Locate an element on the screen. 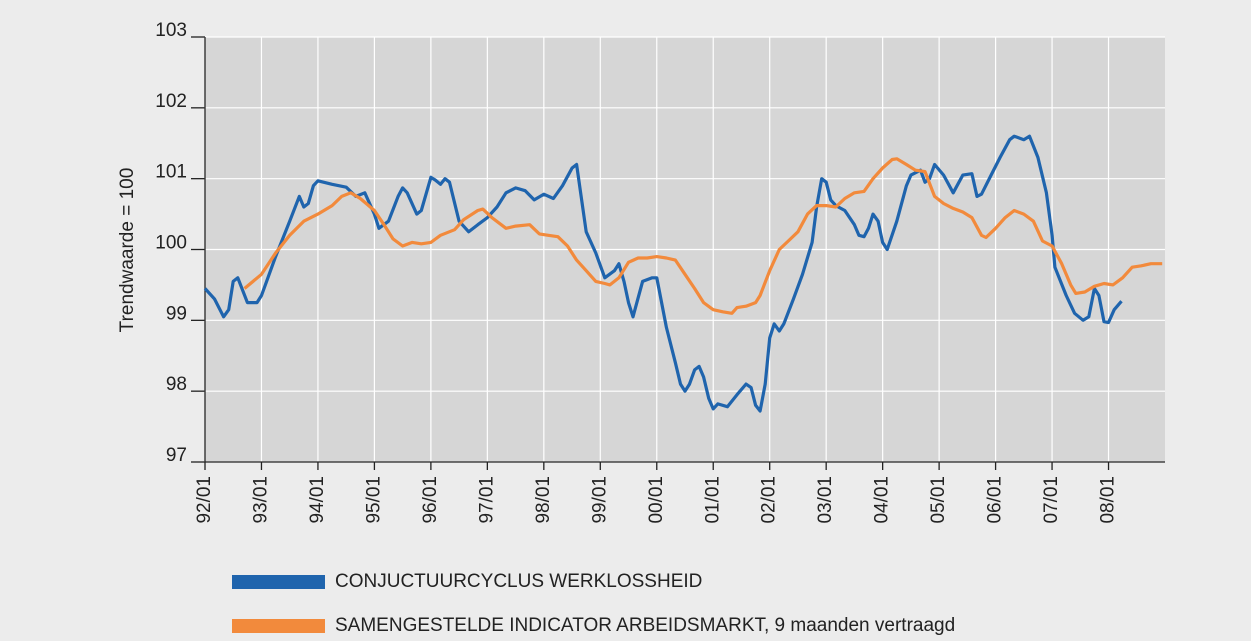  y-tick-label: 103 is located at coordinates (171, 30).